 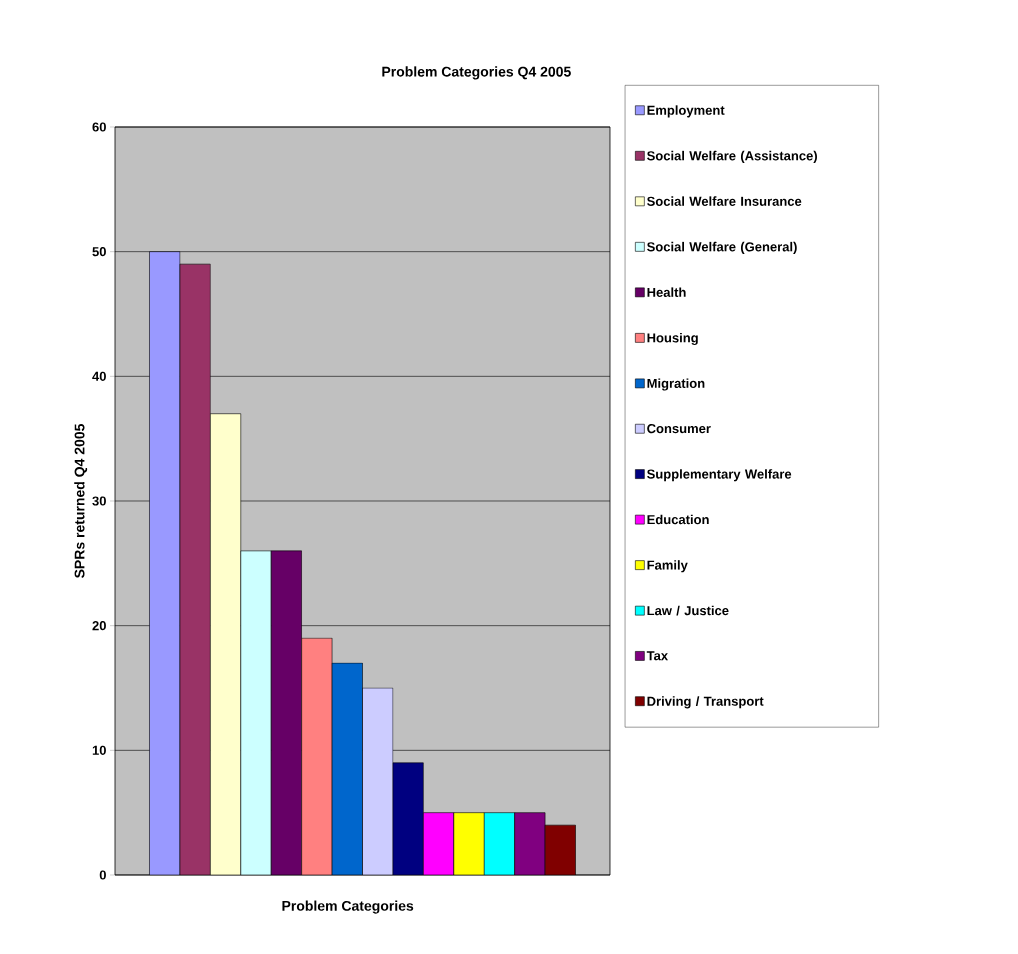 What do you see at coordinates (99, 127) in the screenshot?
I see `y-tick-label: 60` at bounding box center [99, 127].